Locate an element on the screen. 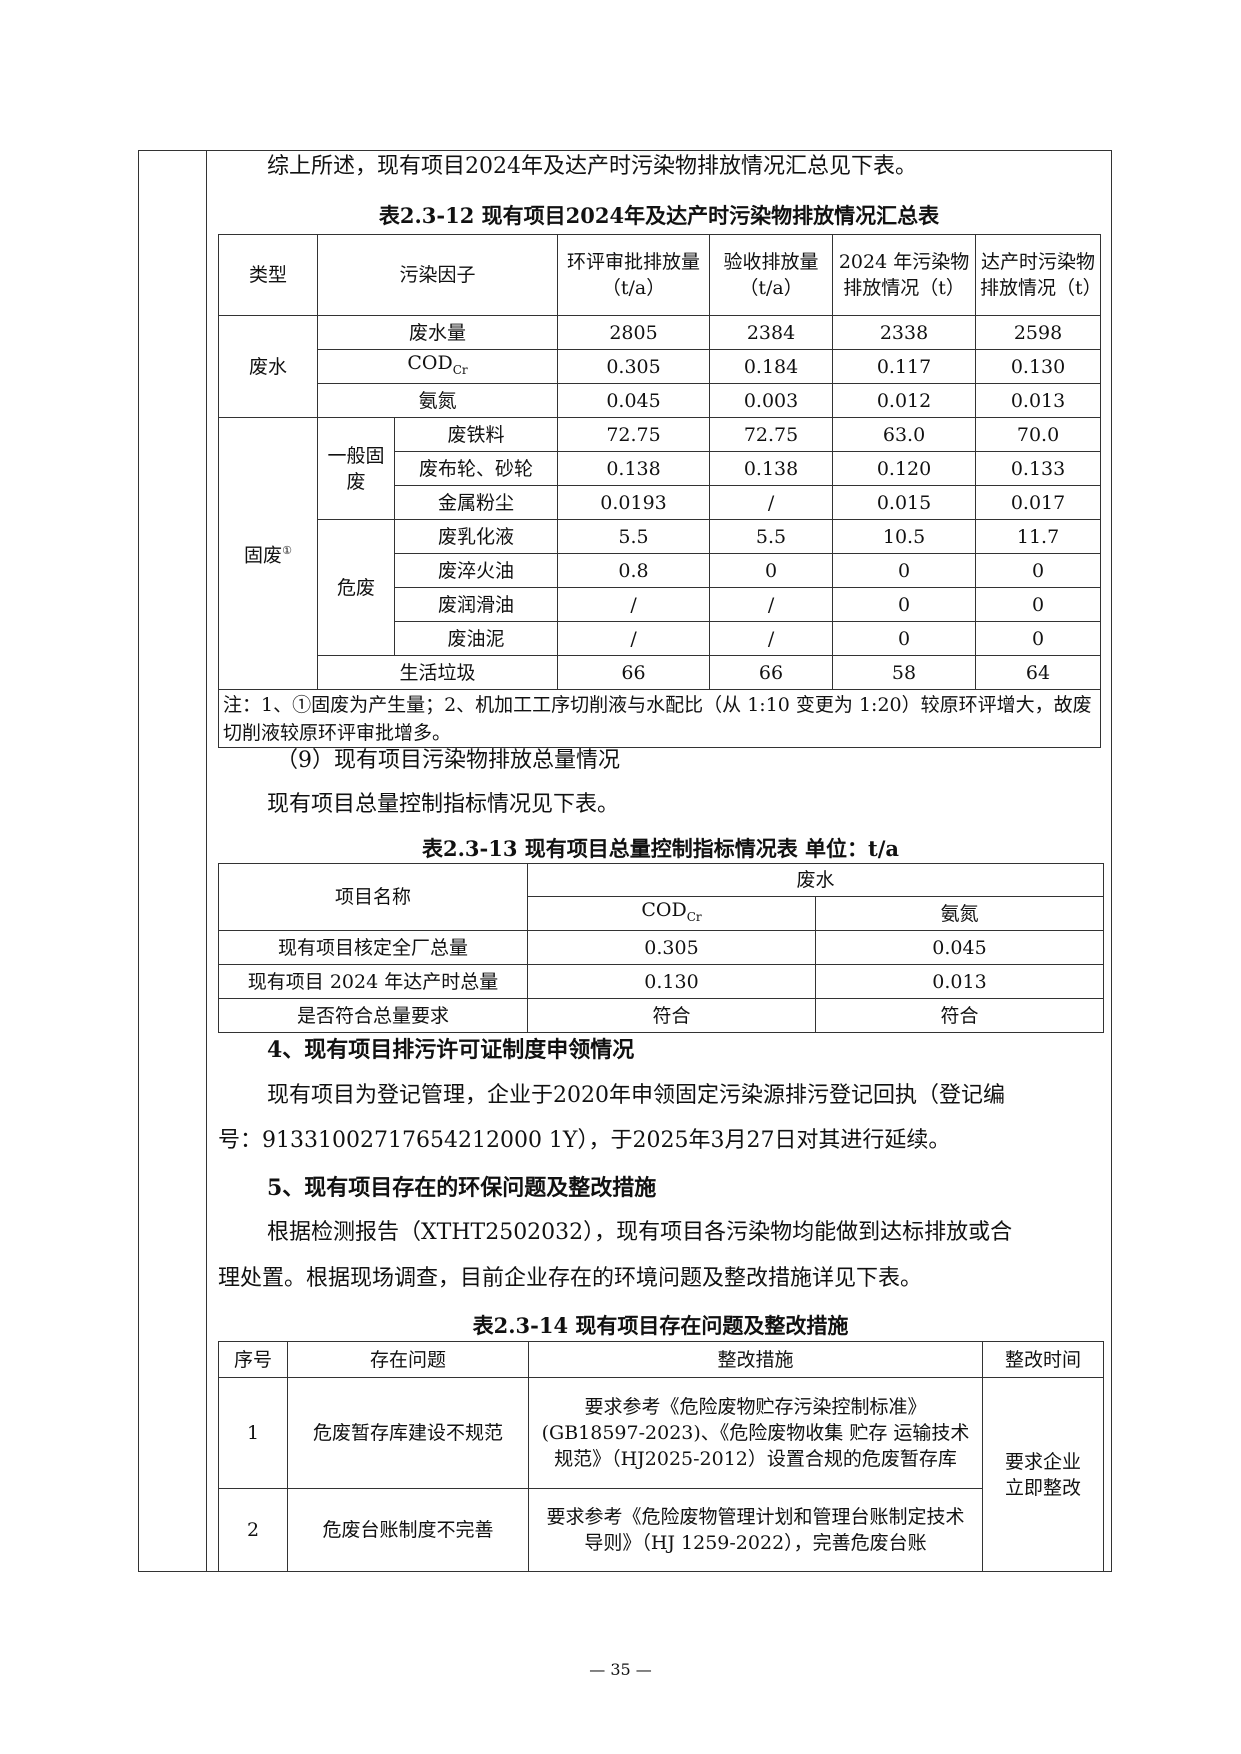 The height and width of the screenshot is (1754, 1241). table-row: 金属粉尘 0.0193 / 0.015 0.017 is located at coordinates (660, 502).